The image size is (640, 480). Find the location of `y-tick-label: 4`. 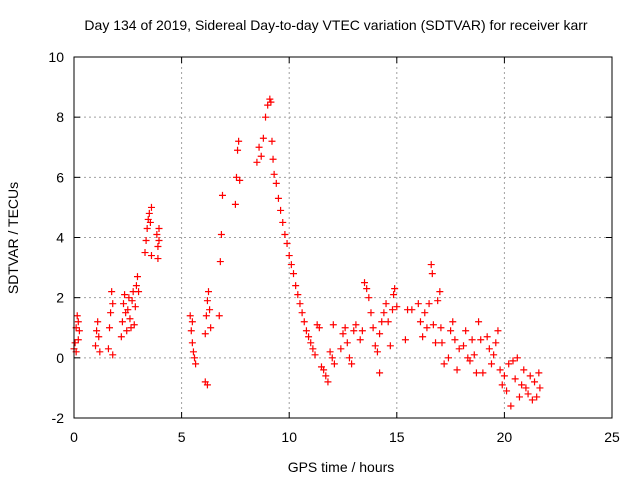

y-tick-label: 4 is located at coordinates (60, 238).